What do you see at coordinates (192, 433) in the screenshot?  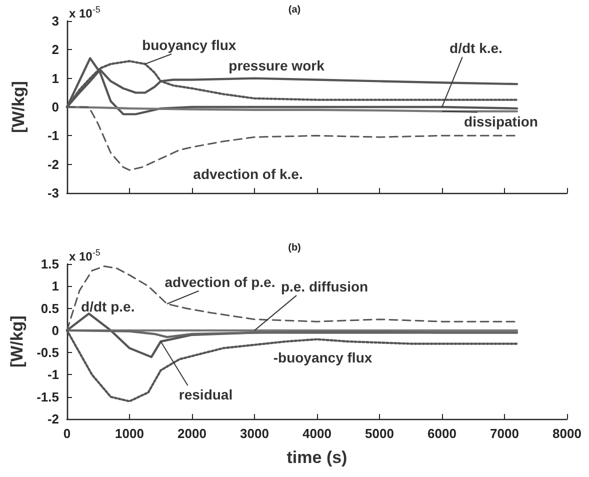 I see `x-tick-label: 2000` at bounding box center [192, 433].